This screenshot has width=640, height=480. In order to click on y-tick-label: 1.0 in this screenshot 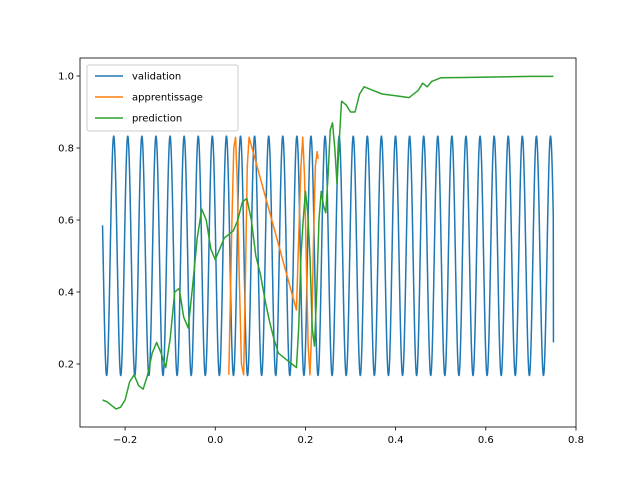, I will do `click(66, 77)`.